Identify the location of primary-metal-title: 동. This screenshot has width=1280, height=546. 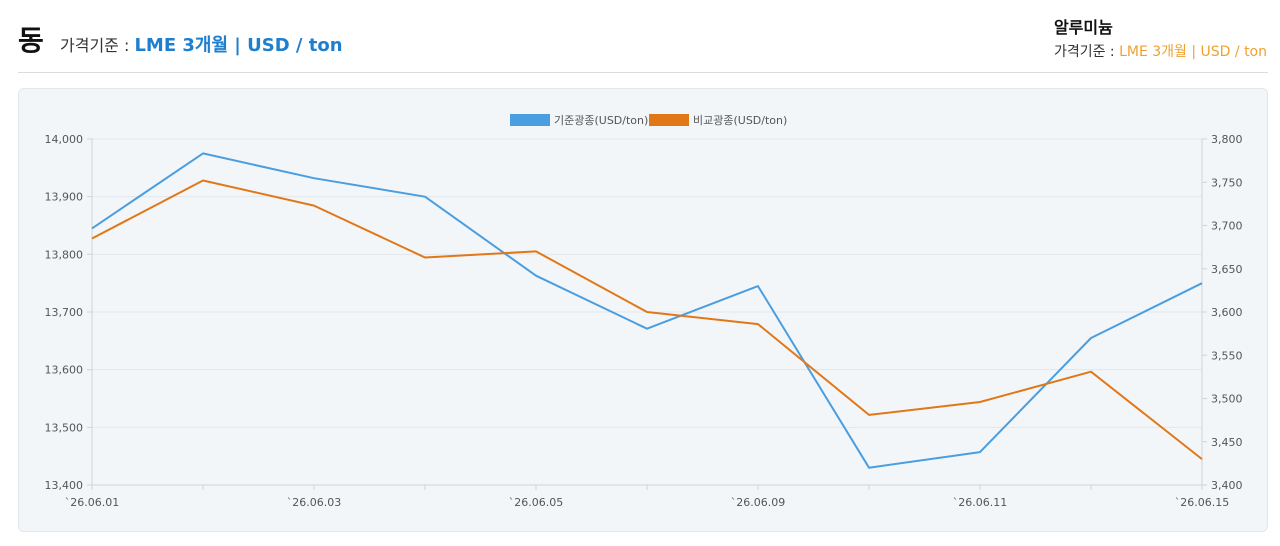
(31, 40).